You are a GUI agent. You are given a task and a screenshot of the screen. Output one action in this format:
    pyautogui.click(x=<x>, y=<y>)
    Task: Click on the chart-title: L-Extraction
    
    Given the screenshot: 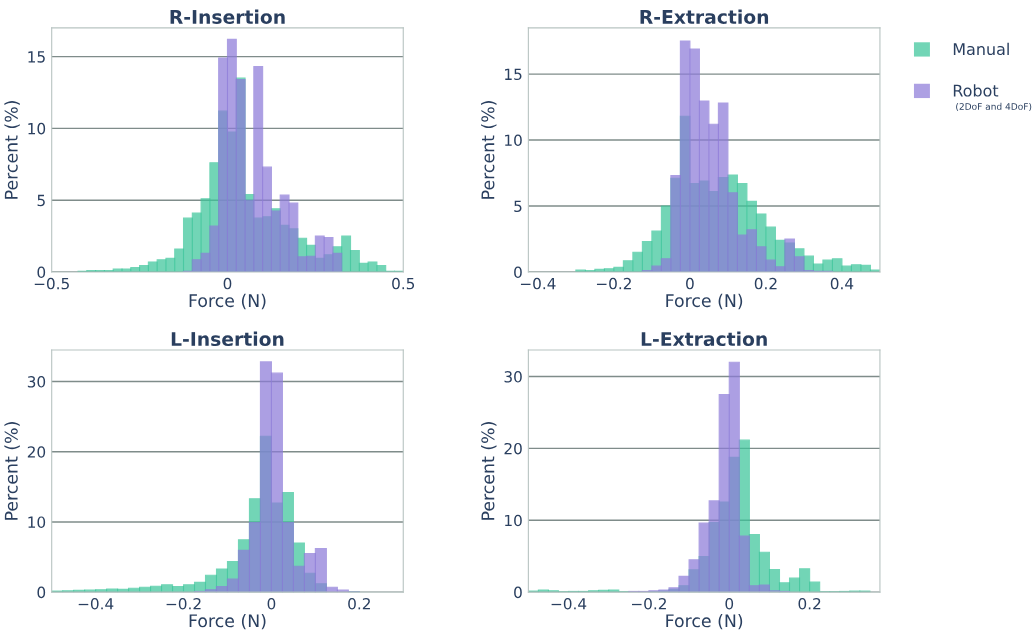 What is the action you would take?
    pyautogui.click(x=704, y=339)
    